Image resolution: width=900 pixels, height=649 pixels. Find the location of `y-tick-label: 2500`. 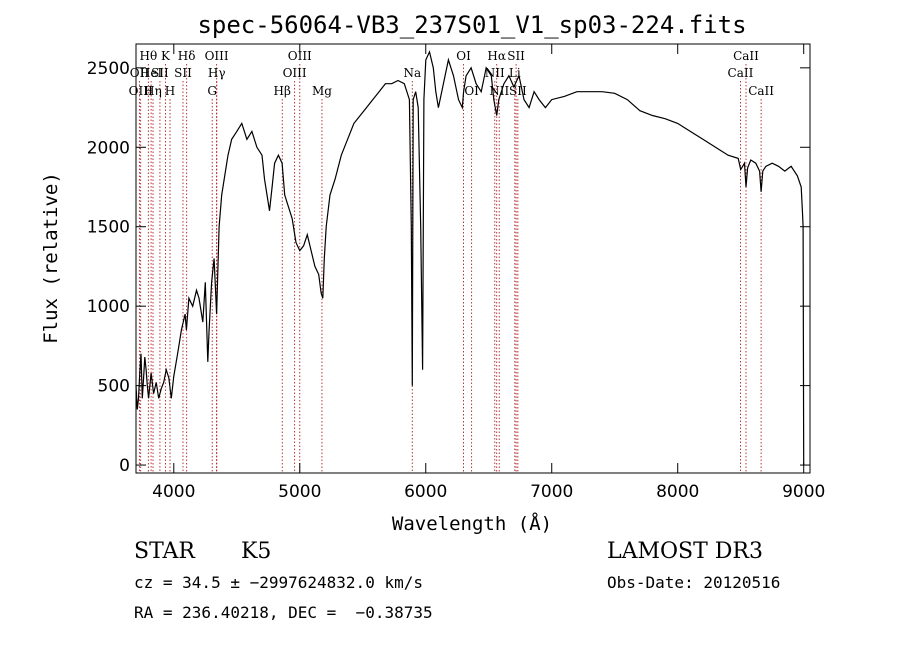

y-tick-label: 2500 is located at coordinates (108, 69).